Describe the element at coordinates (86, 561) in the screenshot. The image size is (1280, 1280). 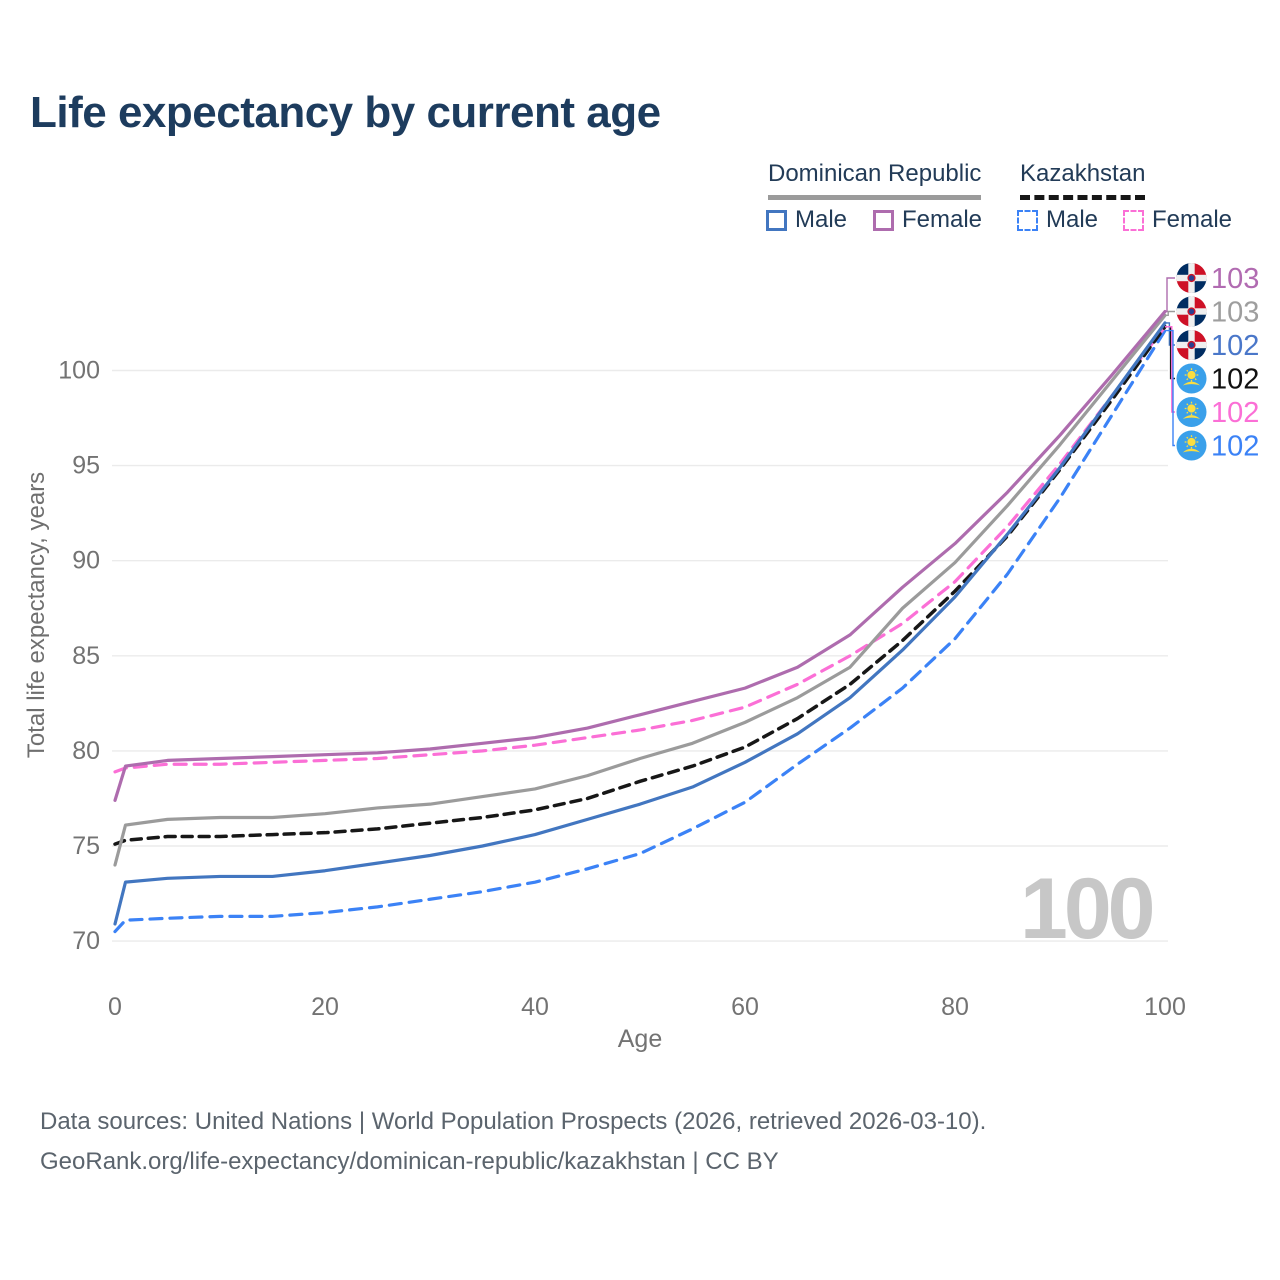
I see `y-tick-label: 90` at that location.